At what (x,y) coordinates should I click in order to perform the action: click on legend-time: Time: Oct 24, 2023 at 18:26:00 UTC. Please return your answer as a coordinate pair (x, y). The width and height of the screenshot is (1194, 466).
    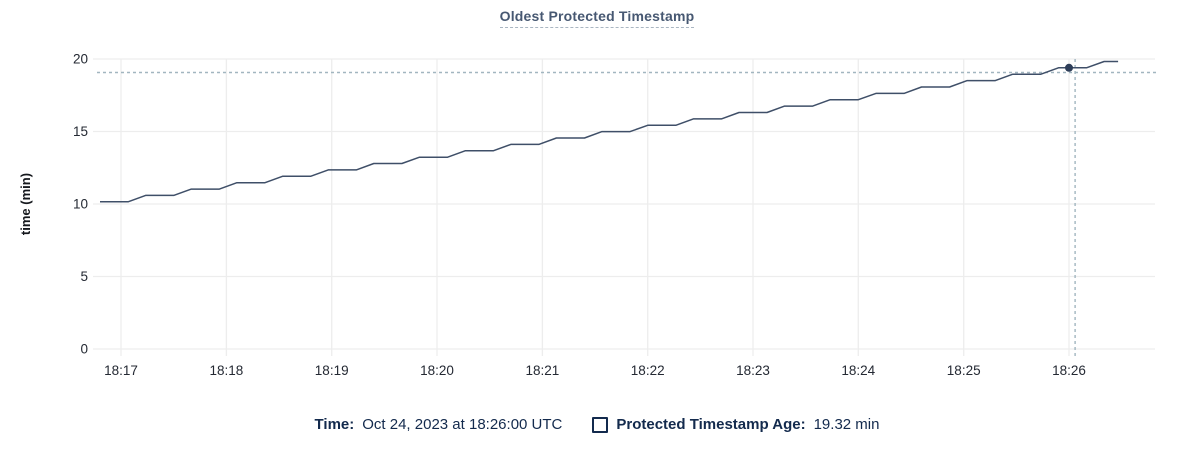
    Looking at the image, I should click on (439, 424).